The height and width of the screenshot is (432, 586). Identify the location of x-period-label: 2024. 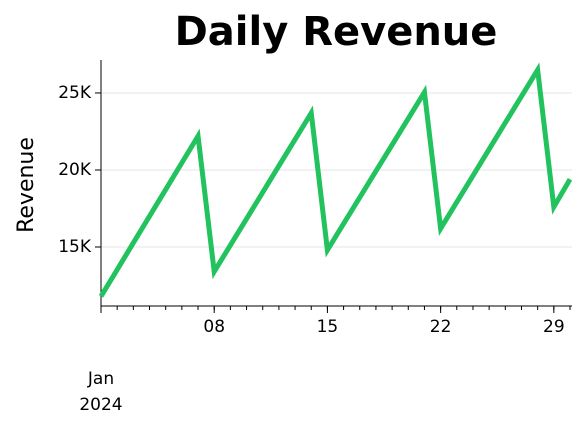
(100, 405).